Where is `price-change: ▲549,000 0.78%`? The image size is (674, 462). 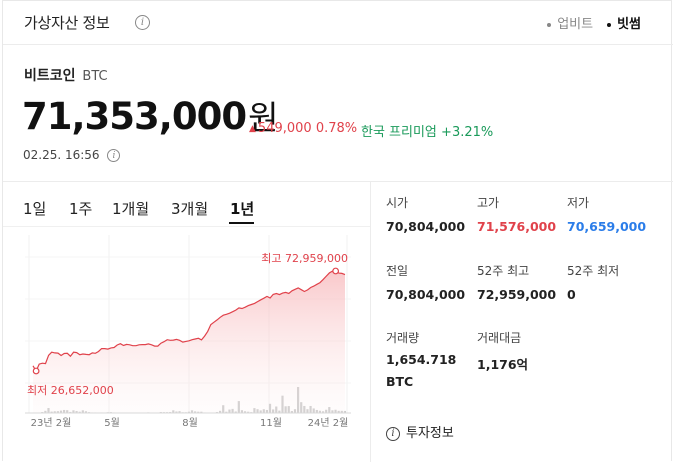 price-change: ▲549,000 0.78% is located at coordinates (303, 128).